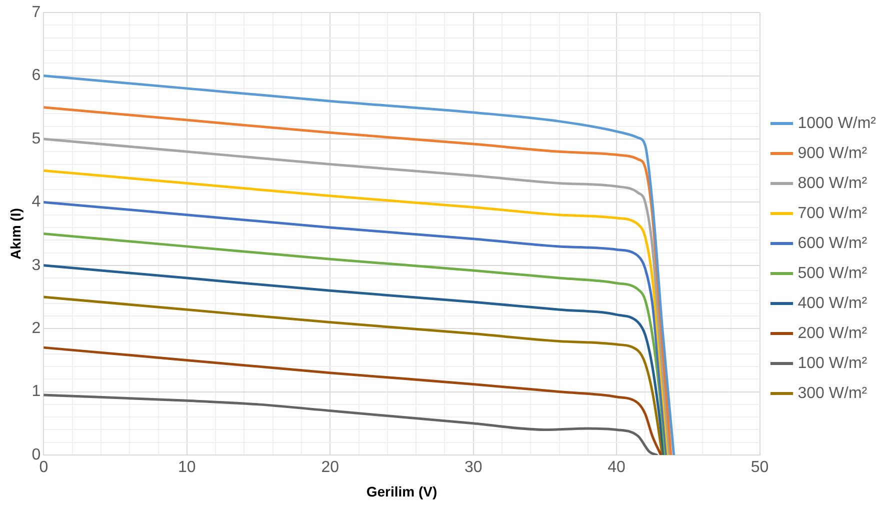  I want to click on y-tick-label: 2, so click(36, 329).